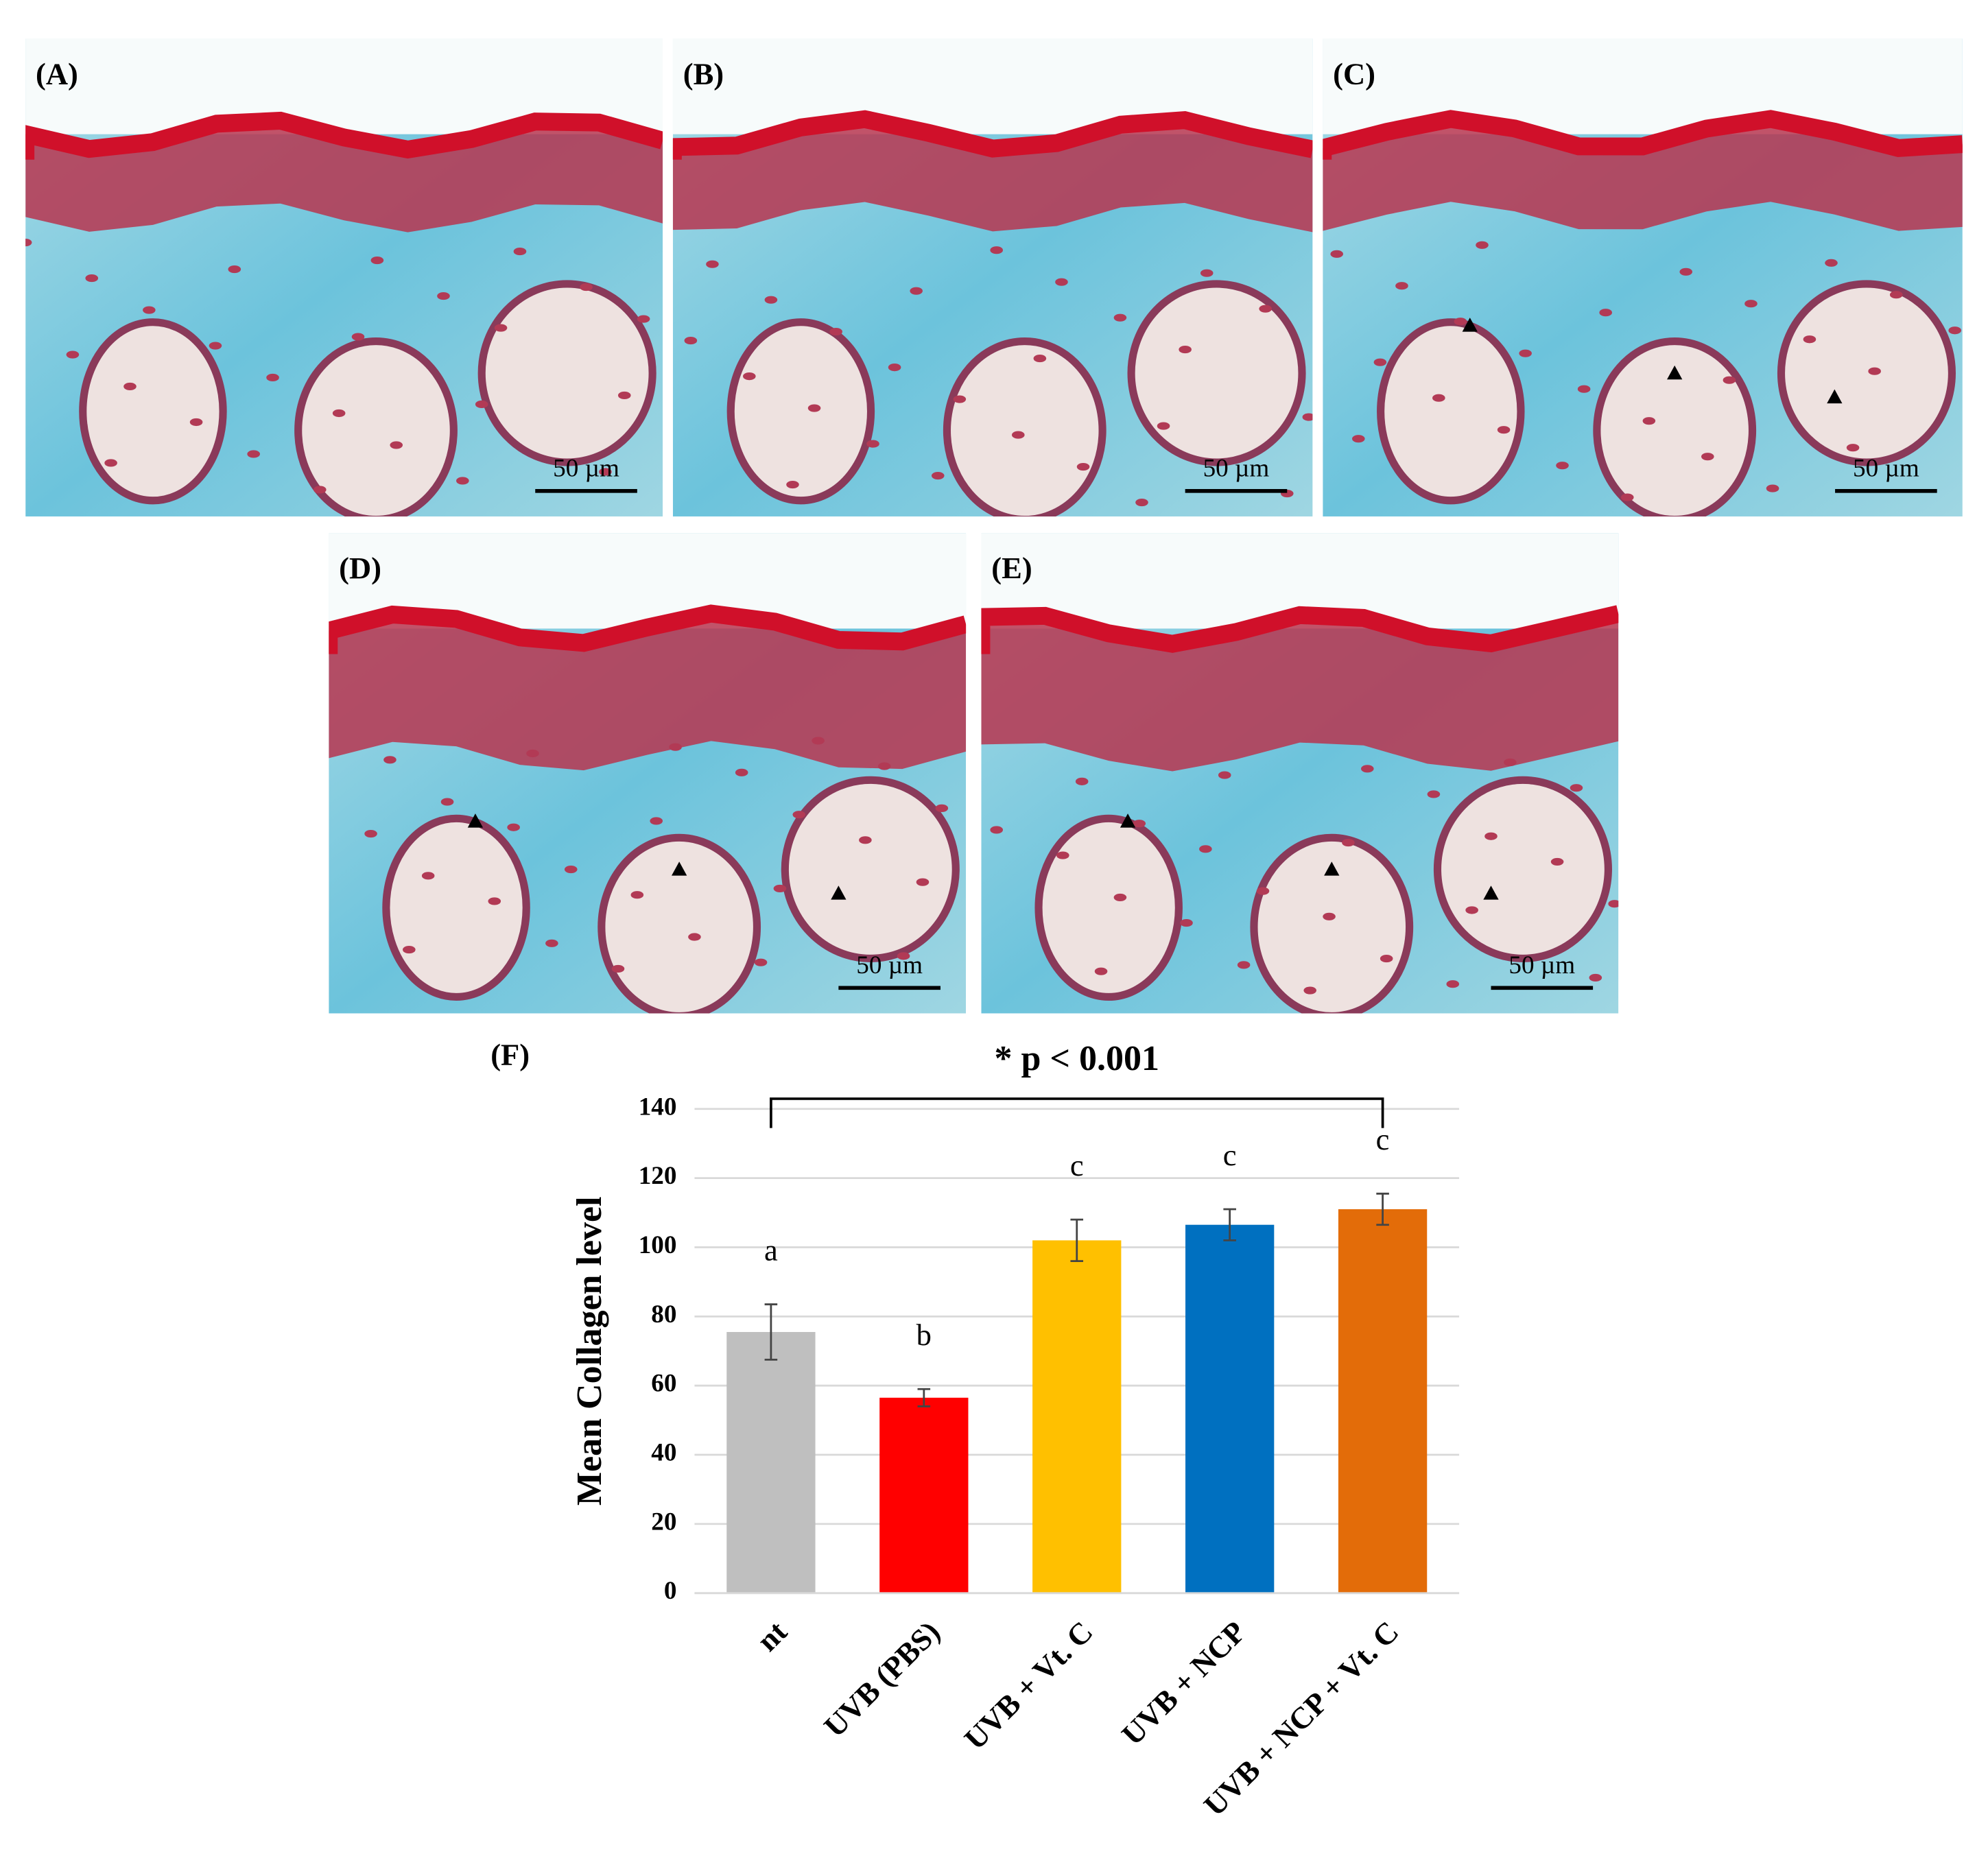  Describe the element at coordinates (882, 1680) in the screenshot. I see `x-tick-label: UVB (PBS)` at that location.